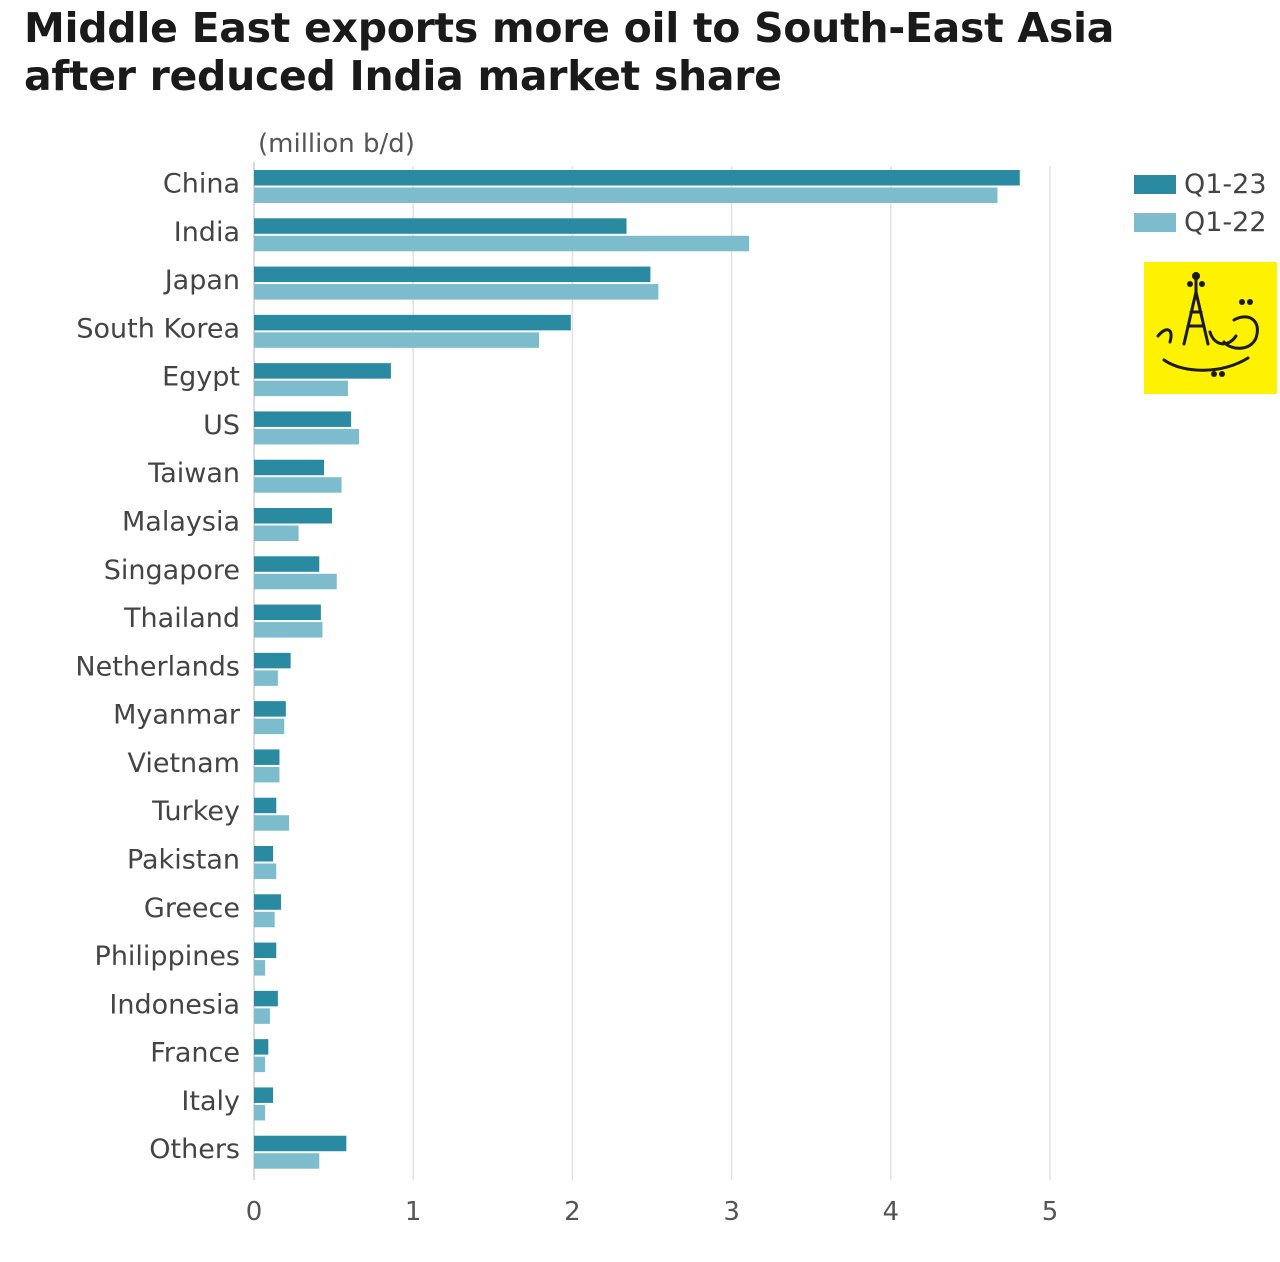  I want to click on category-label-vietnam: Vietnam, so click(183, 763).